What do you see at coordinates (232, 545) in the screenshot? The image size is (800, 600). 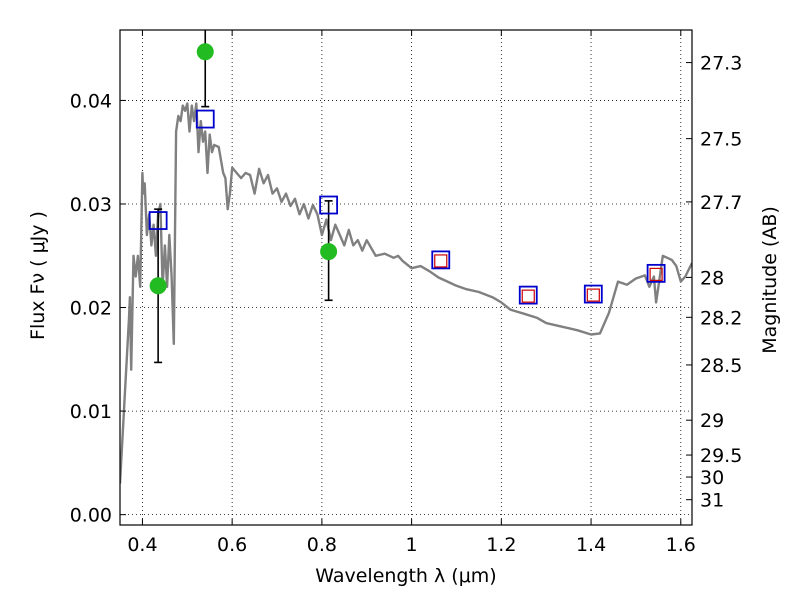 I see `x-tick-label: 0.6` at bounding box center [232, 545].